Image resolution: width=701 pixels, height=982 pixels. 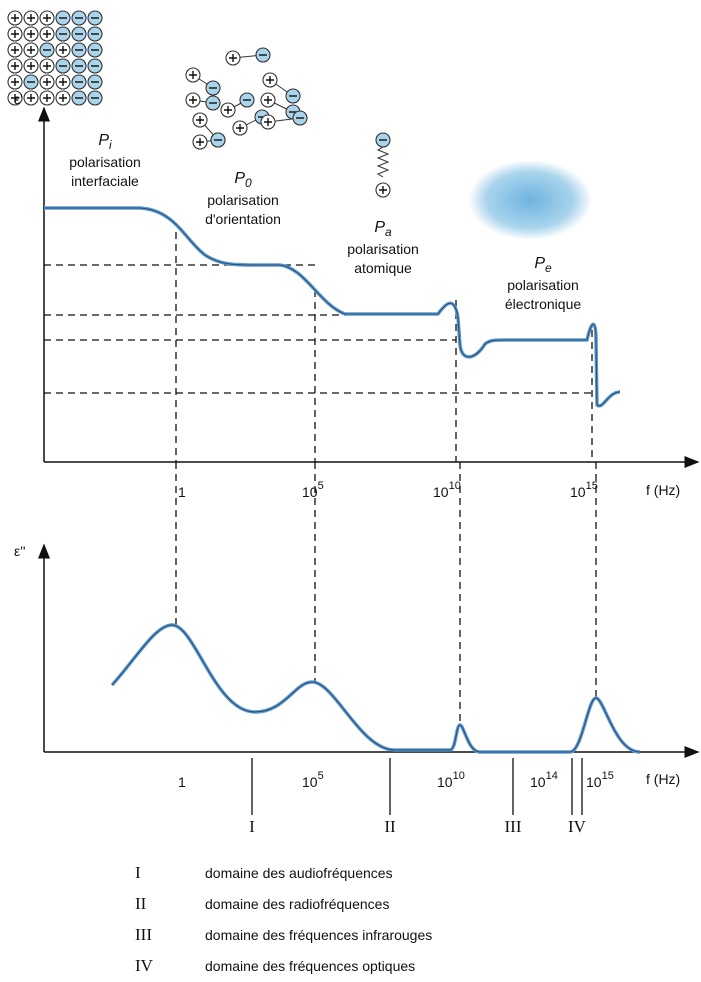 What do you see at coordinates (383, 229) in the screenshot?
I see `mechanism-symbol: Pa` at bounding box center [383, 229].